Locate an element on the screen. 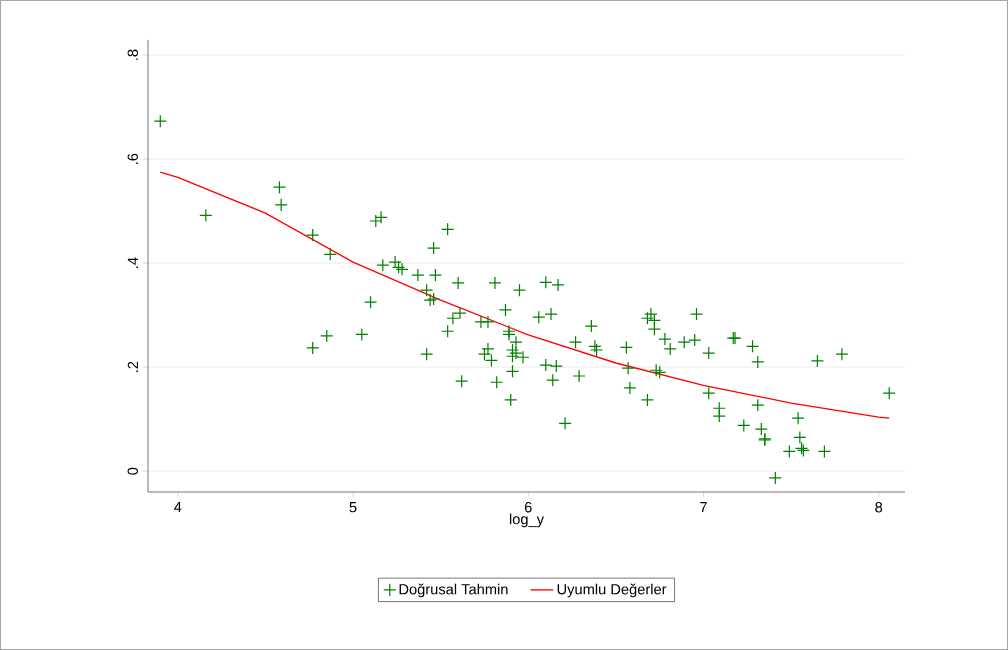 Image resolution: width=1008 pixels, height=650 pixels. x-tick-label: 7 is located at coordinates (703, 507).